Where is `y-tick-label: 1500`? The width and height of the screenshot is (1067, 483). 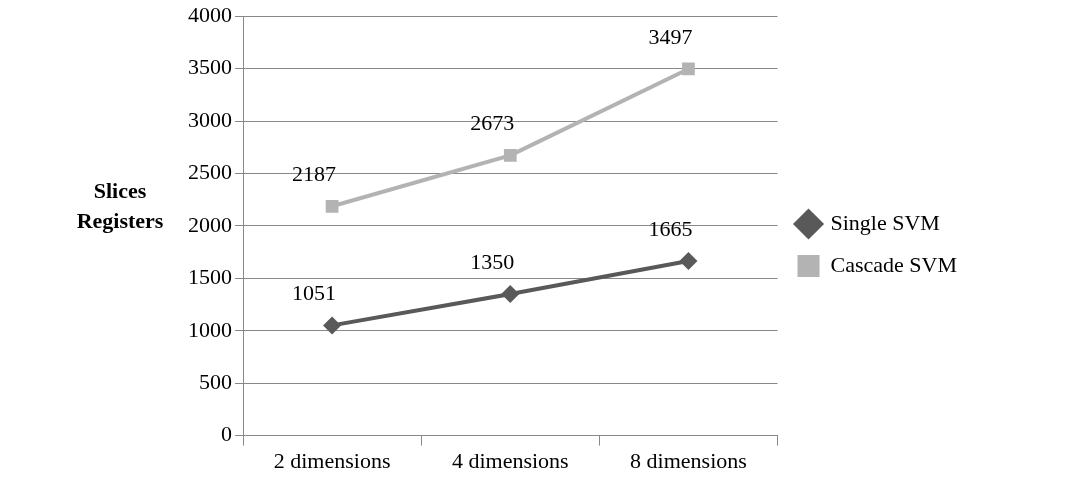
y-tick-label: 1500 is located at coordinates (210, 277).